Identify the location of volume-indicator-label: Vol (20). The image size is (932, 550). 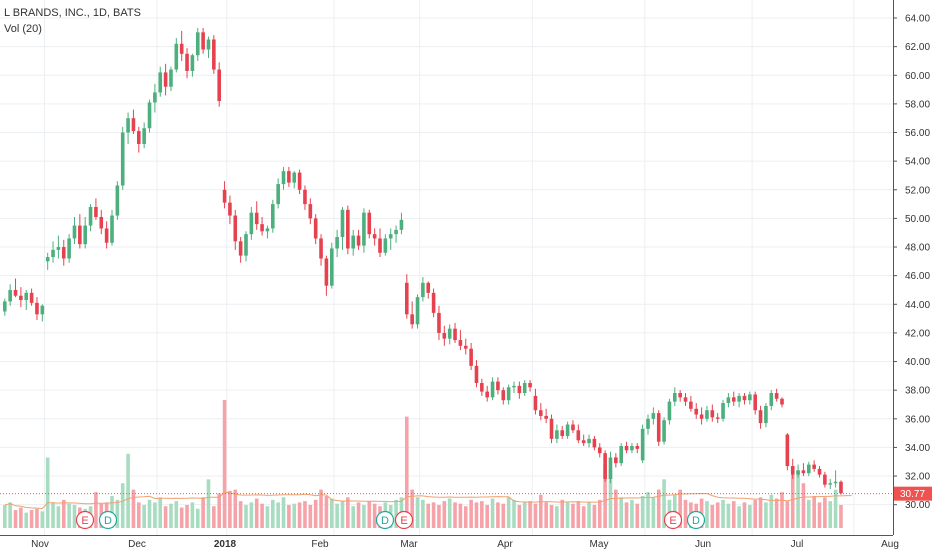
(23, 29).